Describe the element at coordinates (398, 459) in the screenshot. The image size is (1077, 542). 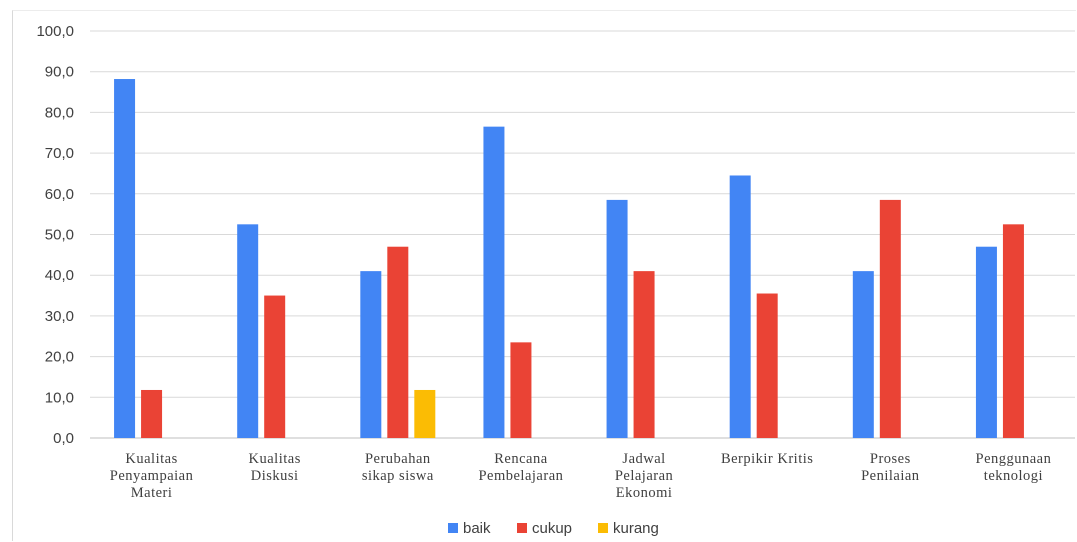
I see `x-tick-label-line: Perubahan` at that location.